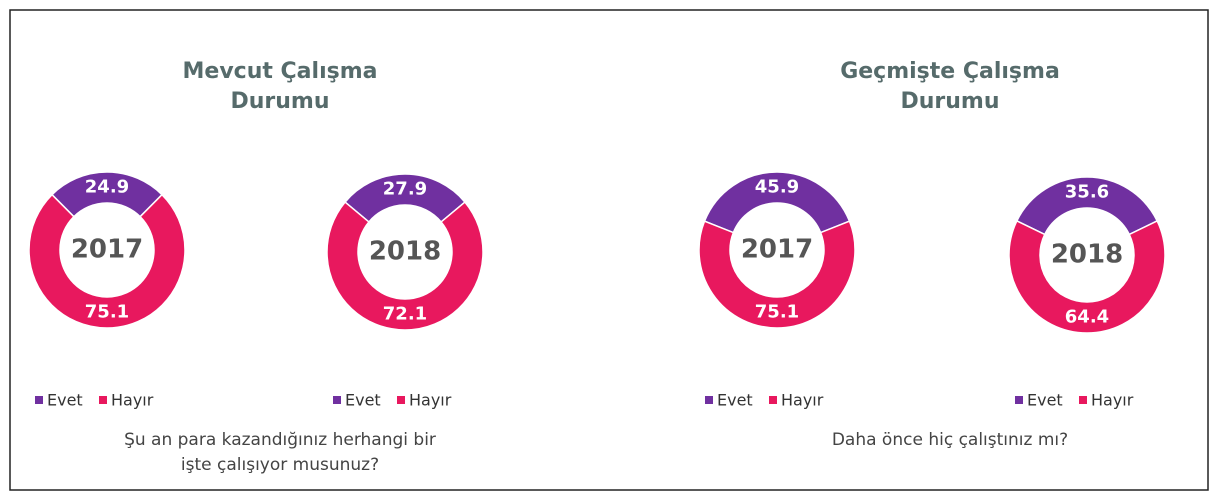 This screenshot has height=496, width=1219. What do you see at coordinates (777, 187) in the screenshot?
I see `value-label: 45.9` at bounding box center [777, 187].